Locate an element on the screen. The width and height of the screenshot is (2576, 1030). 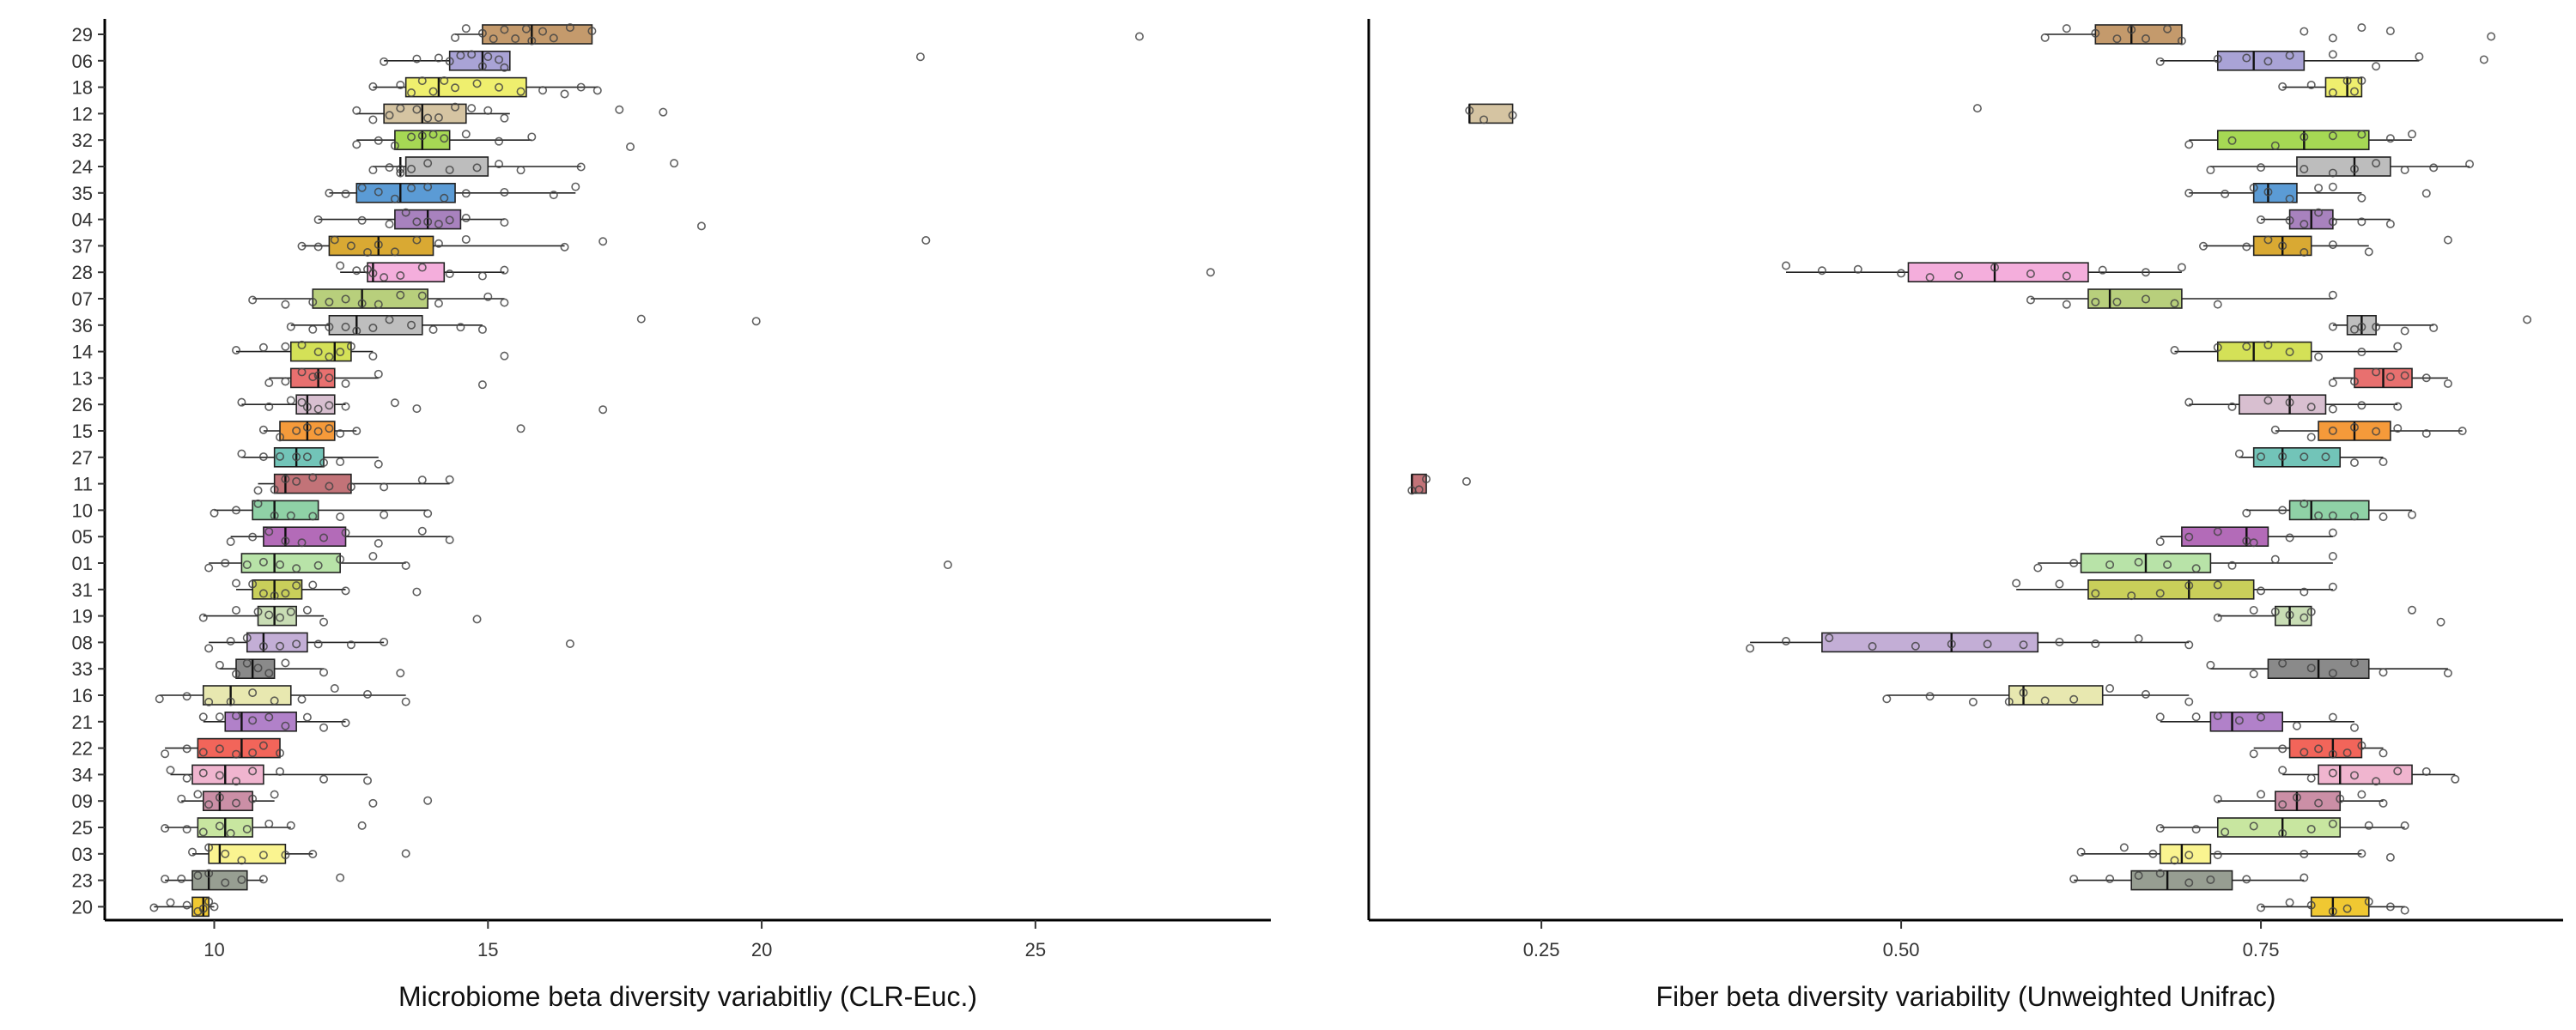
x-tick-label: 0.25 is located at coordinates (1542, 949).